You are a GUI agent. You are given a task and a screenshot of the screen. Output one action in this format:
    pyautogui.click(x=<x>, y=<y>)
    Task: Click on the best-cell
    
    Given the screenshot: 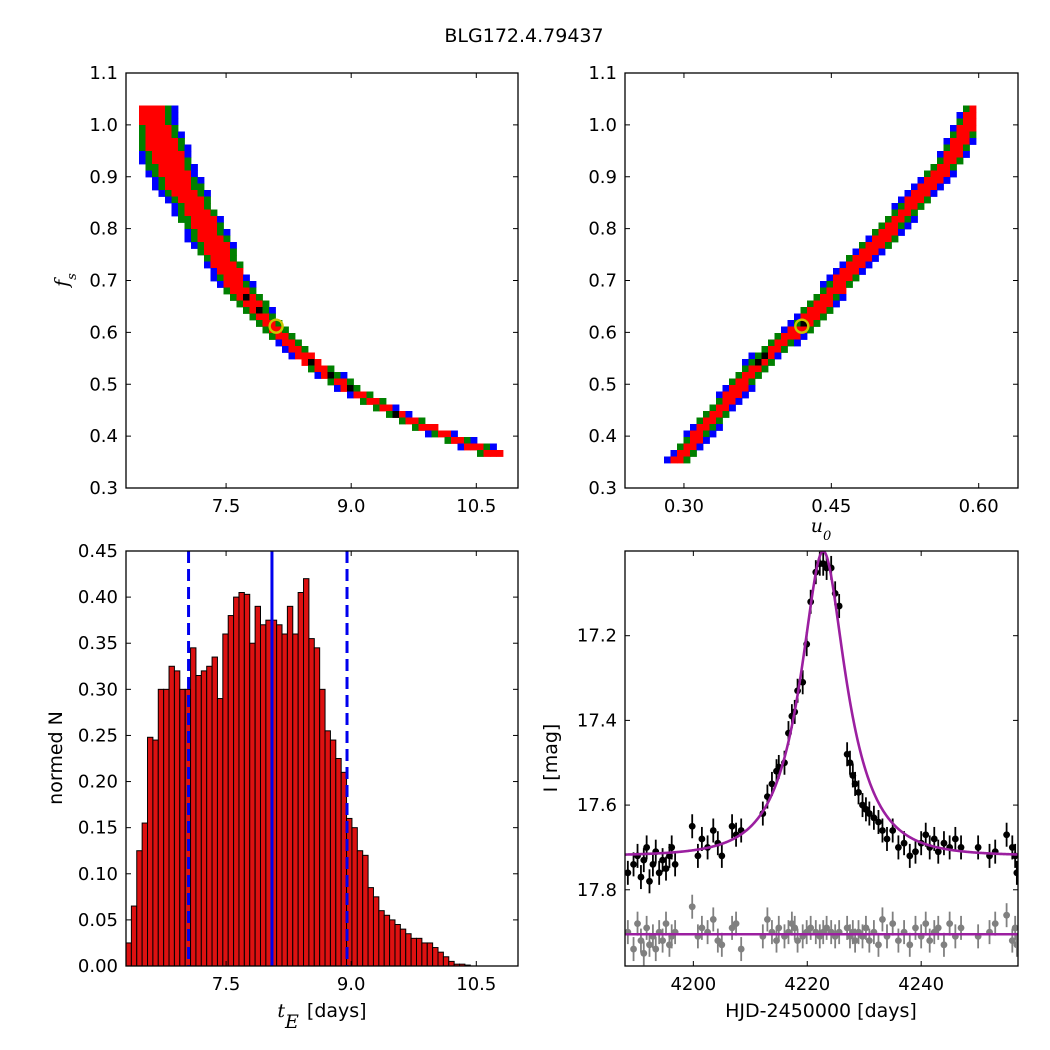 What is the action you would take?
    pyautogui.click(x=259, y=310)
    